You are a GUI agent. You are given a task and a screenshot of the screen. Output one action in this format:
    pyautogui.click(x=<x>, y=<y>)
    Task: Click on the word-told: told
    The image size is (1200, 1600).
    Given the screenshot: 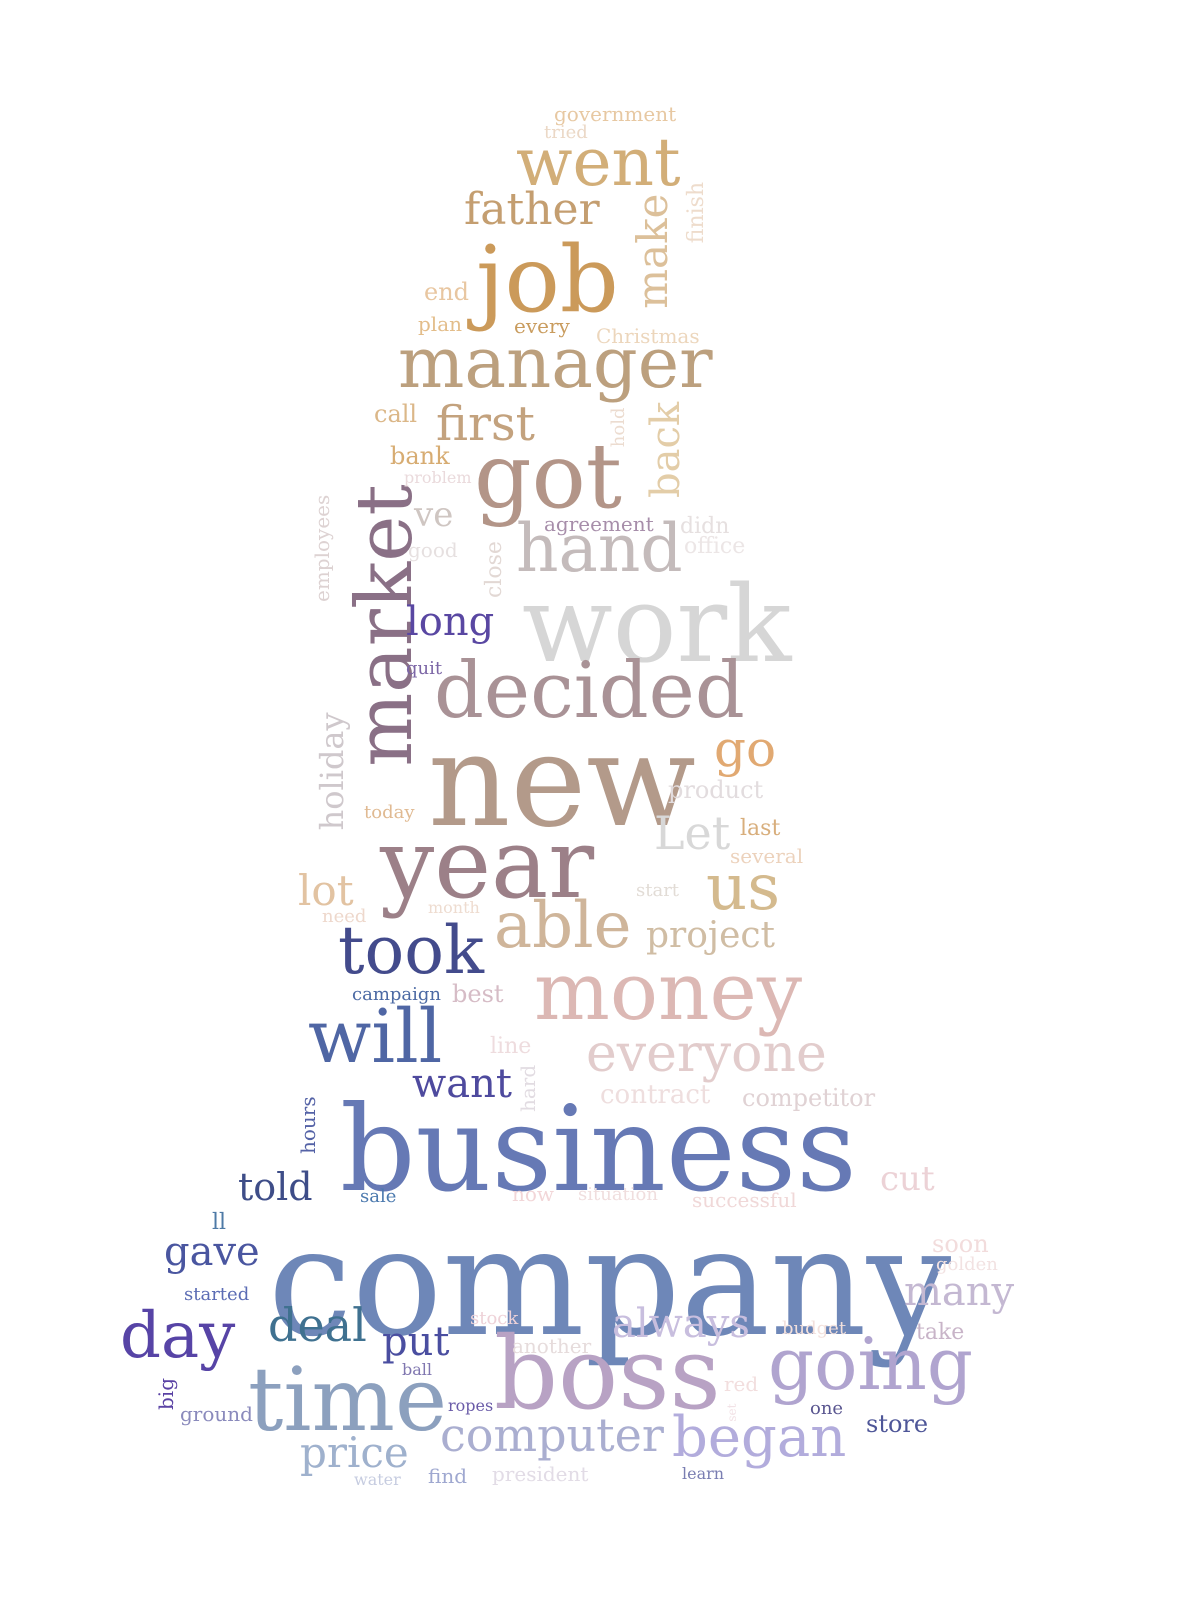 What is the action you would take?
    pyautogui.click(x=275, y=1187)
    